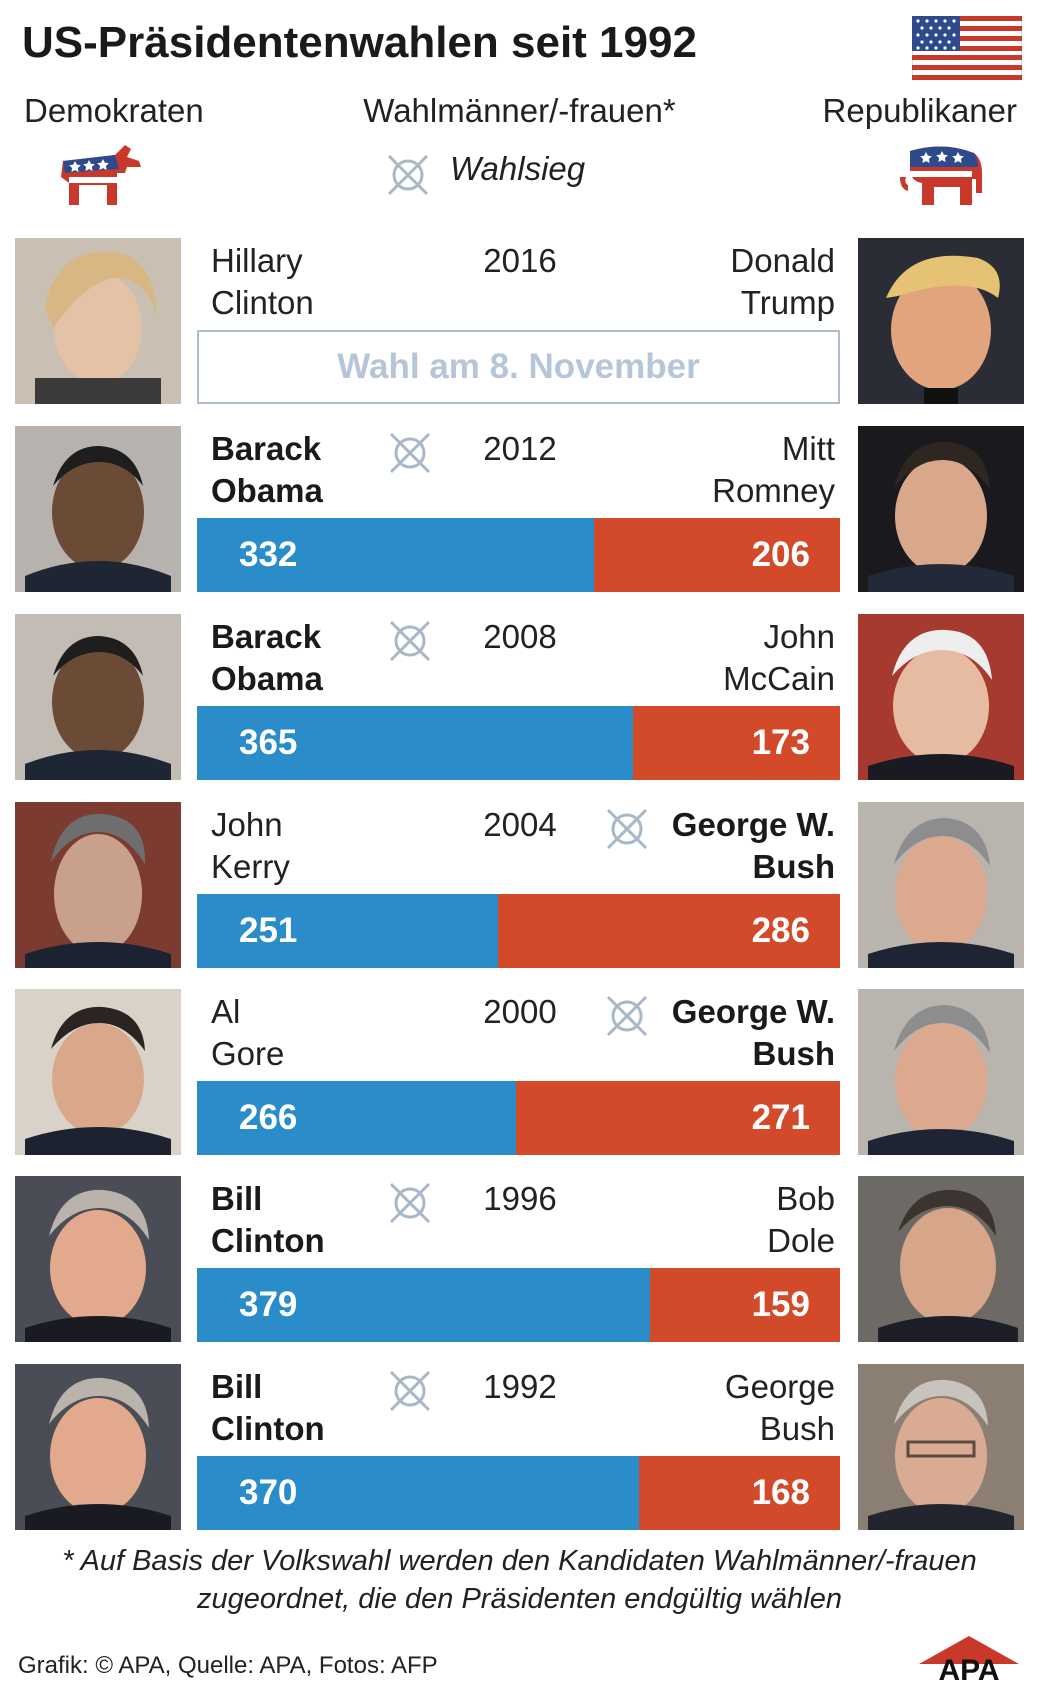 The image size is (1039, 1701). I want to click on candidate-photo-gore, so click(98, 1072).